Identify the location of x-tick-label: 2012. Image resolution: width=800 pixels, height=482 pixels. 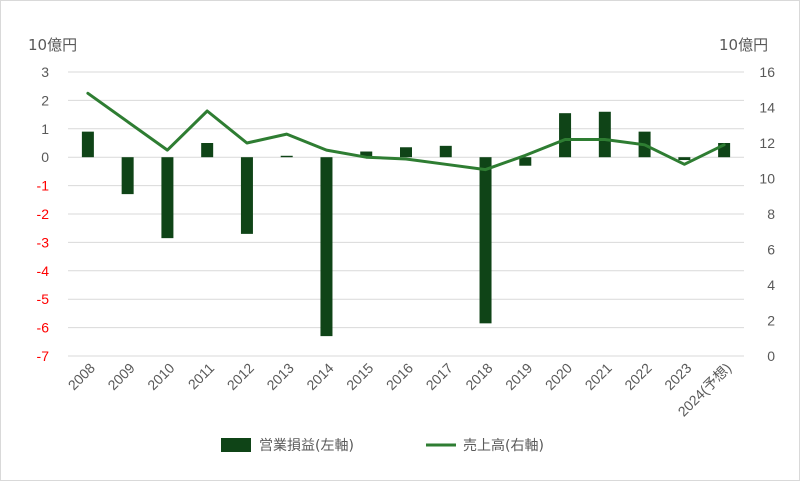
(240, 376).